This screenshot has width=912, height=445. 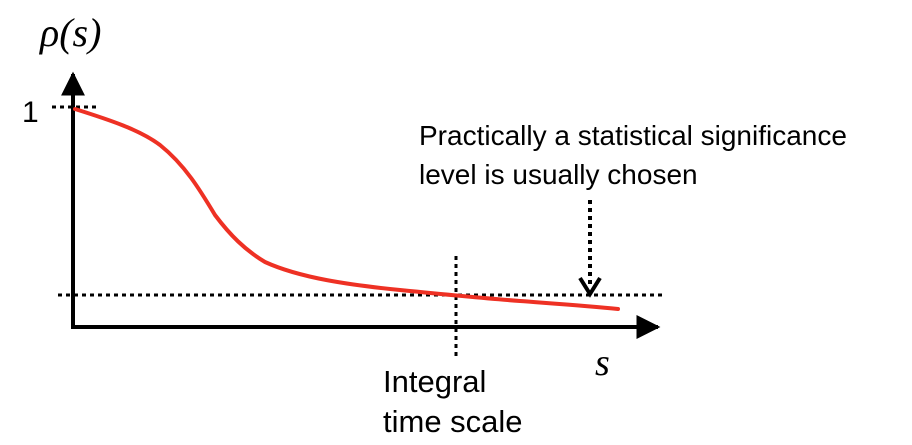 I want to click on integral-label-line-2: time scale, so click(x=453, y=421).